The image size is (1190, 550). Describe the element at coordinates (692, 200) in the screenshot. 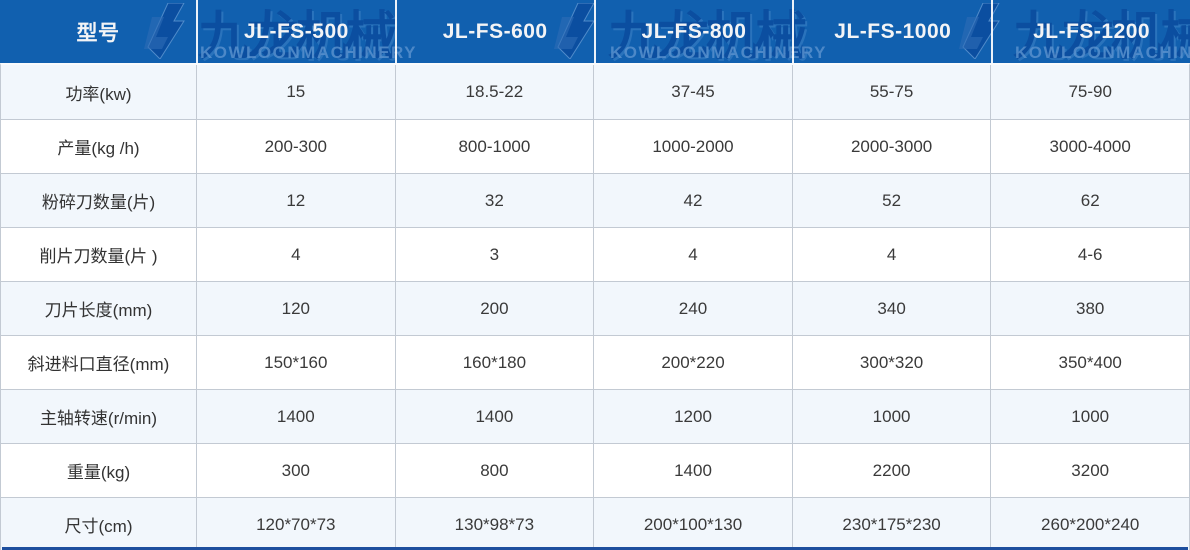

I see `value-cell: 42` at that location.